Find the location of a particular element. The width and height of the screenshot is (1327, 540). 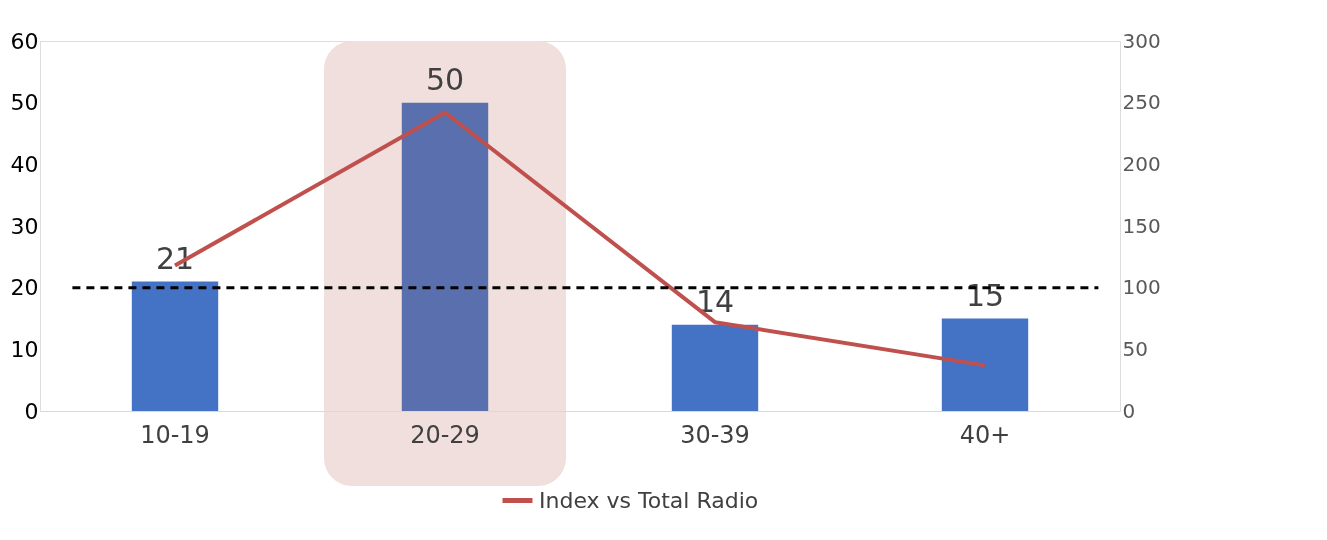

y2-tick-label: 250 is located at coordinates (1141, 102).